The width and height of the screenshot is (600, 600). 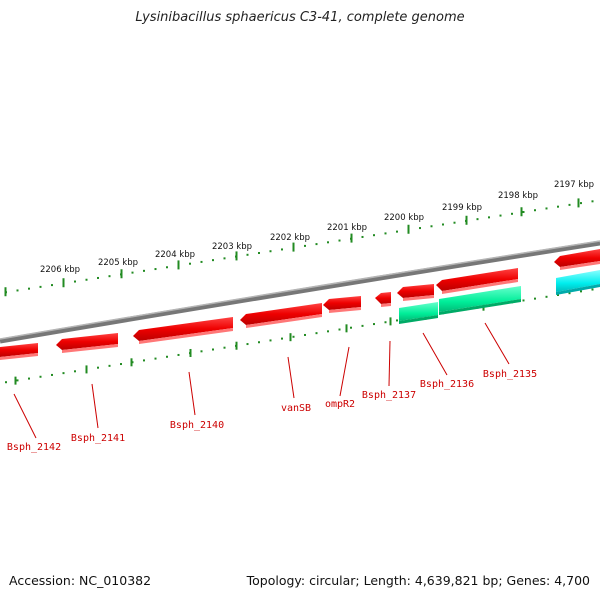 What do you see at coordinates (347, 228) in the screenshot?
I see `kbp-tick-label: 2201 kbp` at bounding box center [347, 228].